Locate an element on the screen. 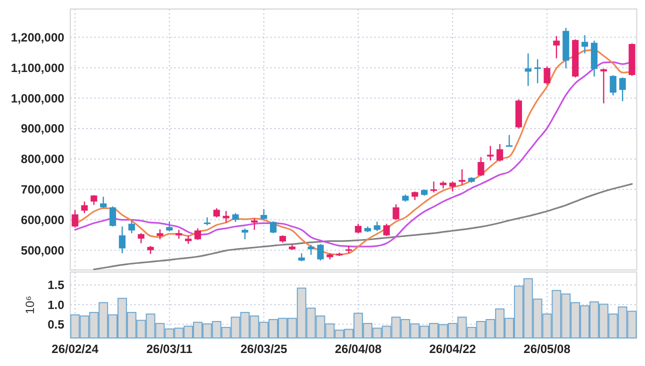  y-tick-label: 1,200,000 is located at coordinates (37, 37).